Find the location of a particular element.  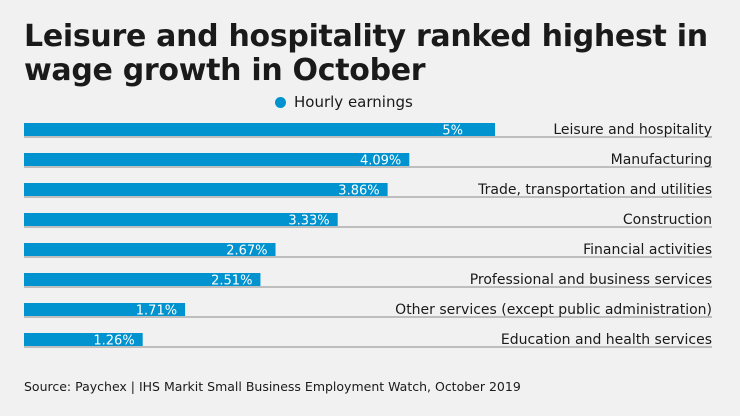

data-label: 1.71% is located at coordinates (156, 311).